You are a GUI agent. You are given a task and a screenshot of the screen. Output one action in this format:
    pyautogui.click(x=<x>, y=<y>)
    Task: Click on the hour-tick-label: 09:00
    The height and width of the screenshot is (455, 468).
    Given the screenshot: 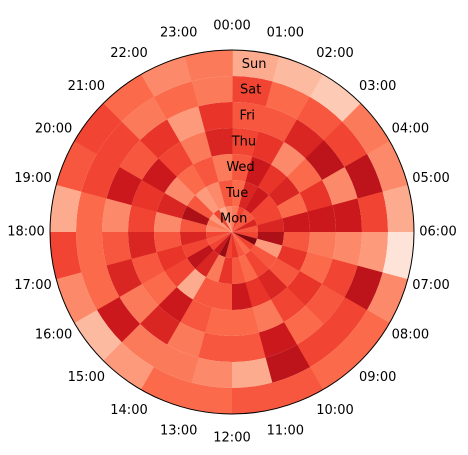 What is the action you would take?
    pyautogui.click(x=377, y=377)
    